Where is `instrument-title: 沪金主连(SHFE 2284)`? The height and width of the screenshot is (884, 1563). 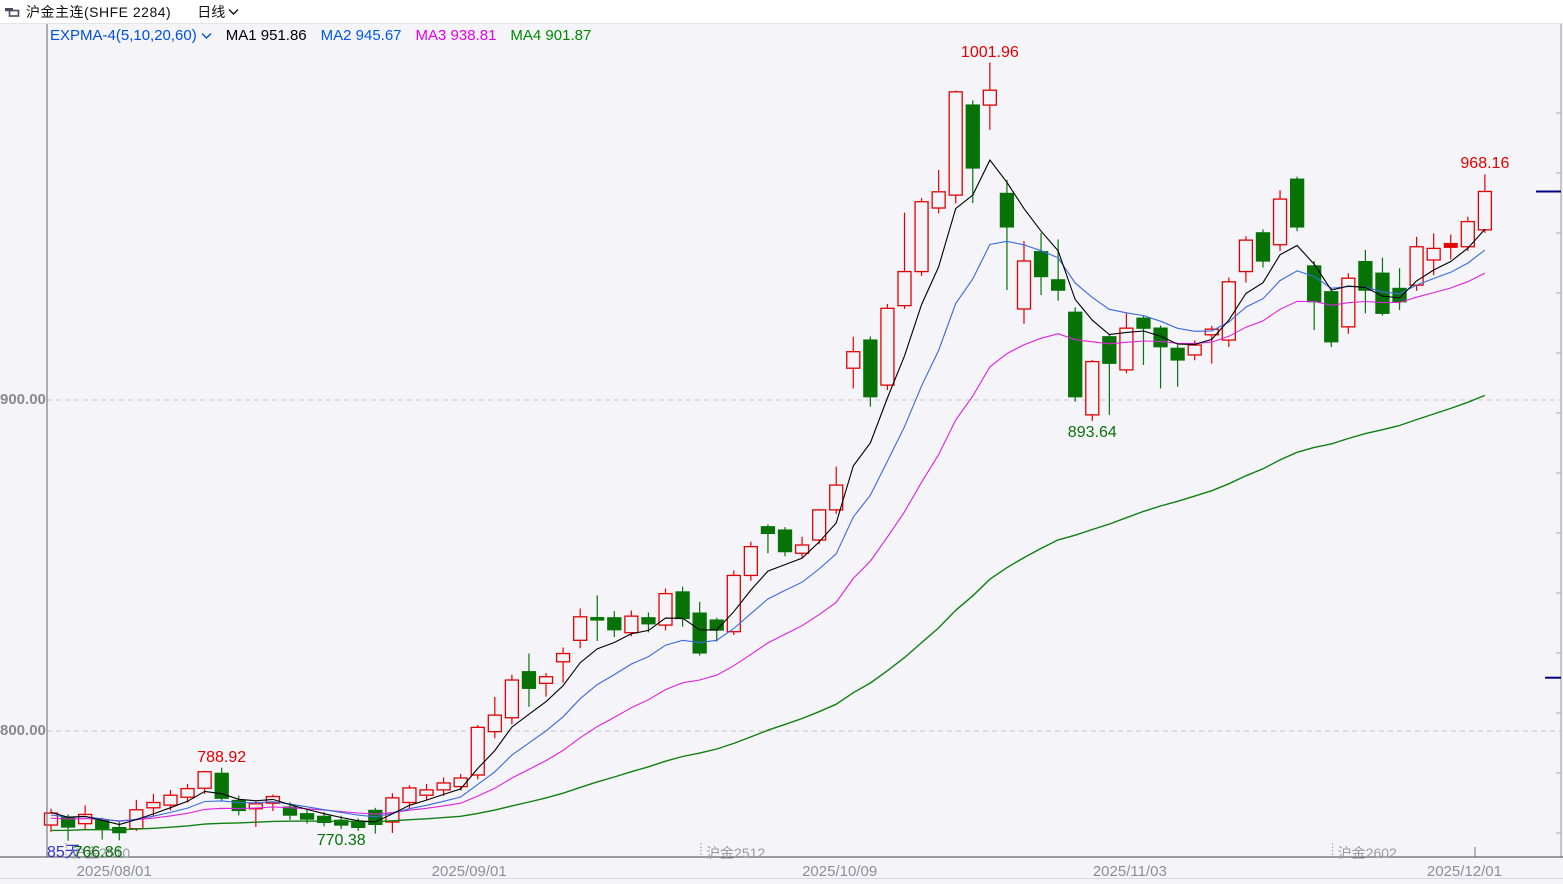 instrument-title: 沪金主连(SHFE 2284) is located at coordinates (99, 11).